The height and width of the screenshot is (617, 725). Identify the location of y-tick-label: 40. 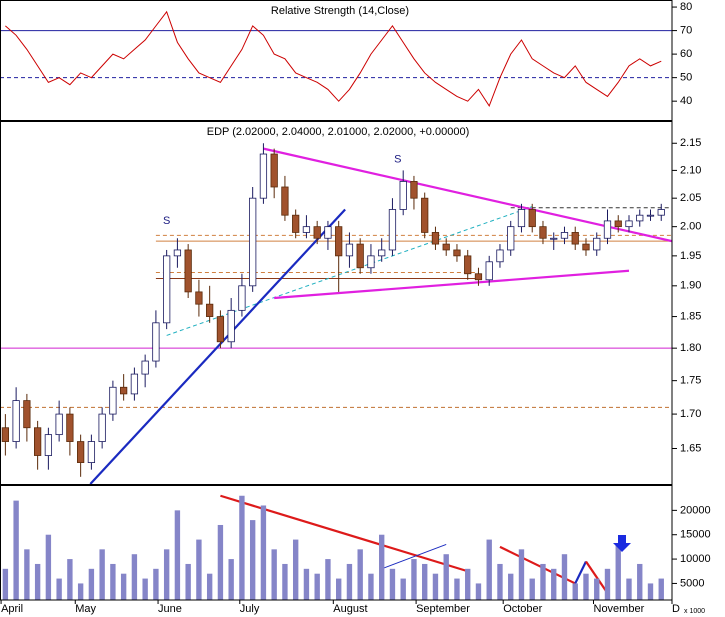
(686, 101).